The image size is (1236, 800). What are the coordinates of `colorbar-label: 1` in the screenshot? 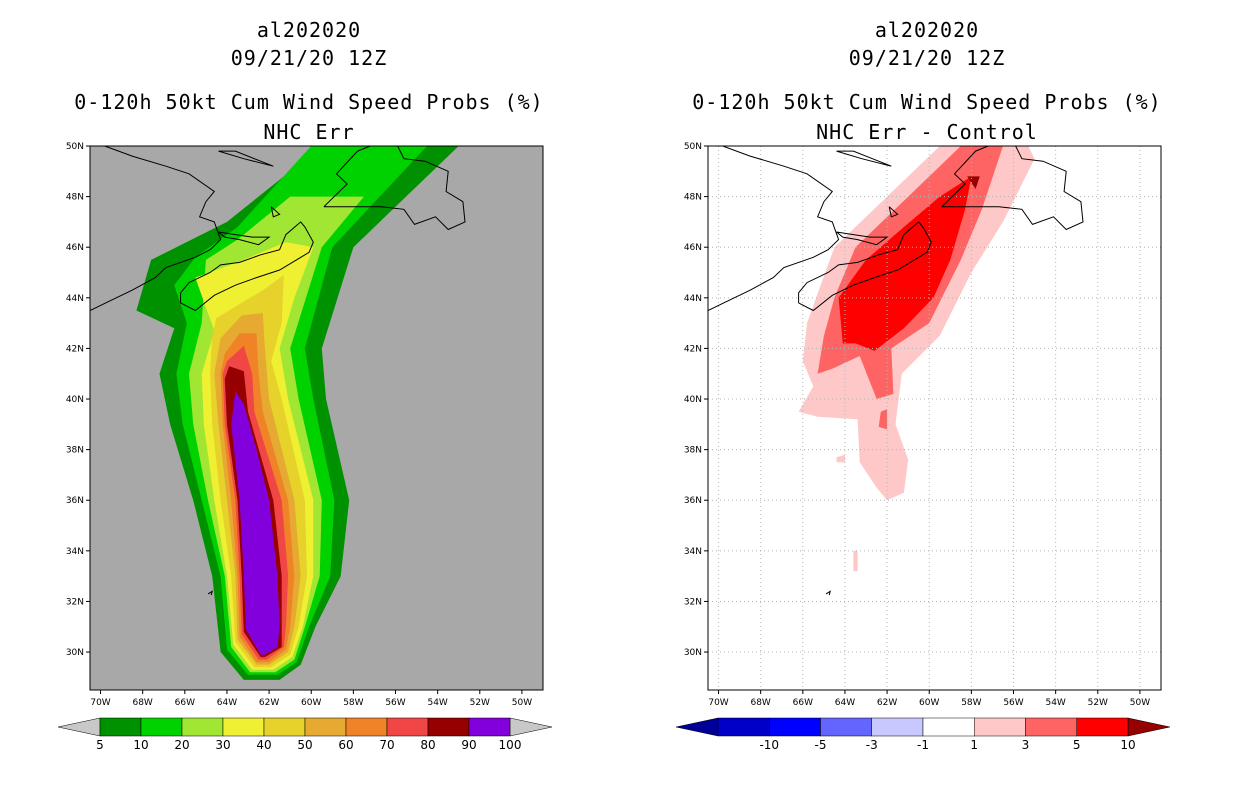 It's located at (974, 745).